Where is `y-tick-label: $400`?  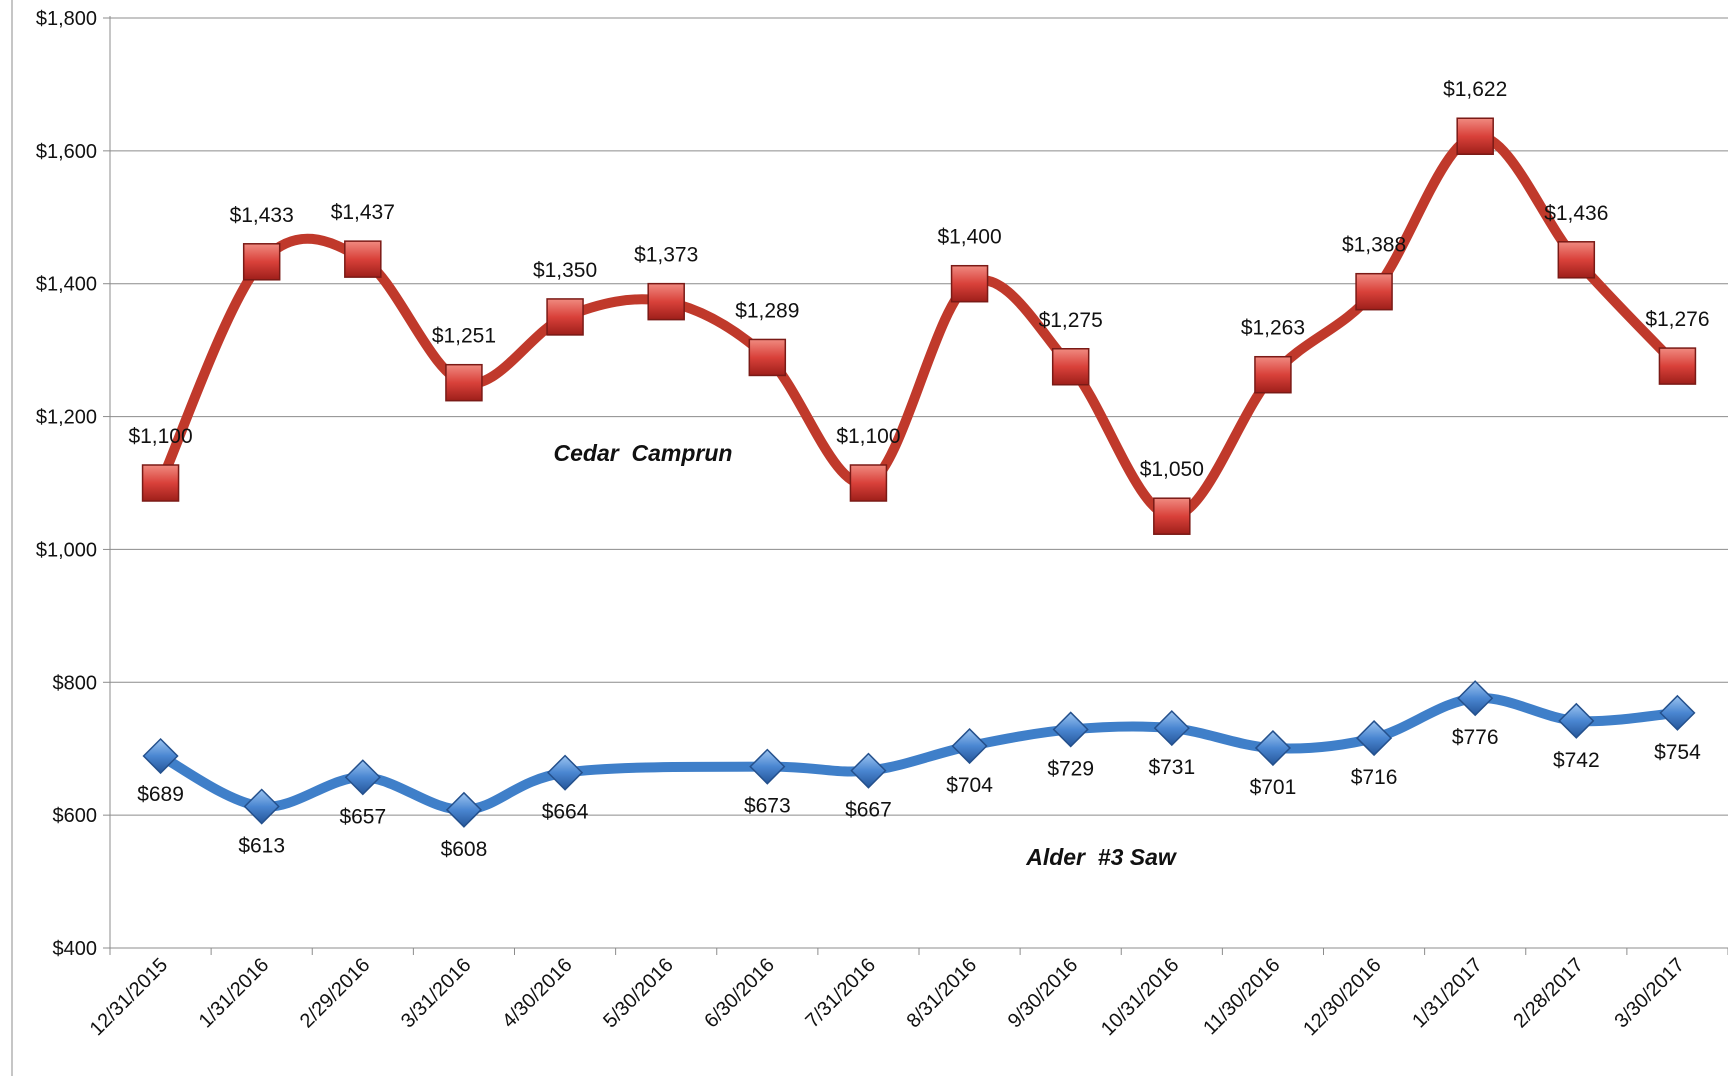
y-tick-label: $400 is located at coordinates (75, 949).